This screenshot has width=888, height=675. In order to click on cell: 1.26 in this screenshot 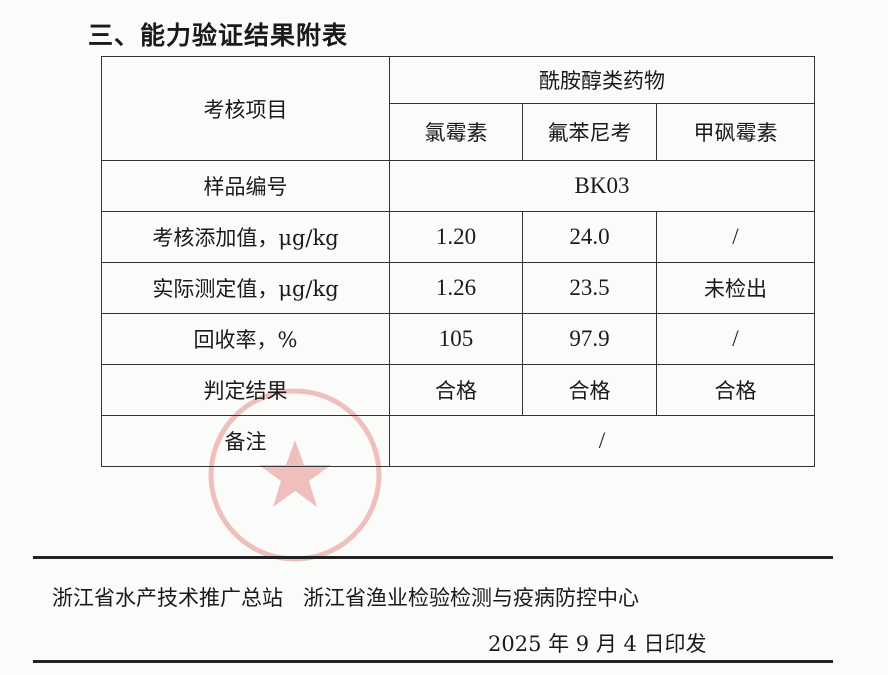, I will do `click(456, 288)`.